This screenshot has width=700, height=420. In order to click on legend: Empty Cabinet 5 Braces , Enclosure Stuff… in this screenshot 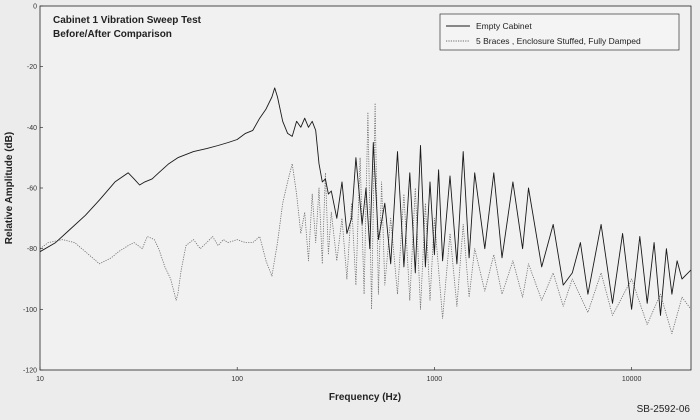, I will do `click(559, 32)`.